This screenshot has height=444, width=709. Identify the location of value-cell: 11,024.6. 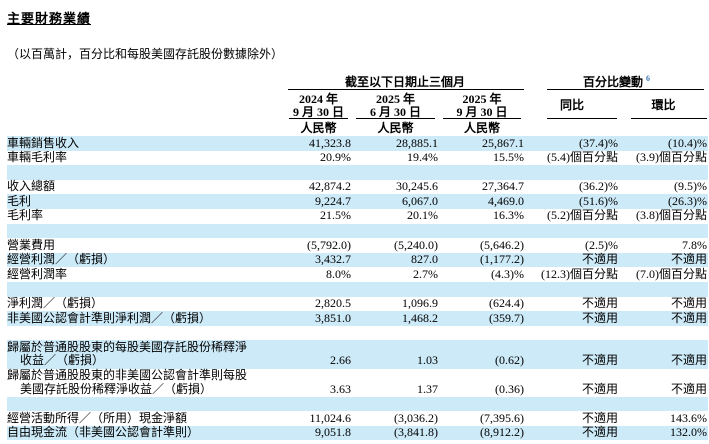
(330, 417).